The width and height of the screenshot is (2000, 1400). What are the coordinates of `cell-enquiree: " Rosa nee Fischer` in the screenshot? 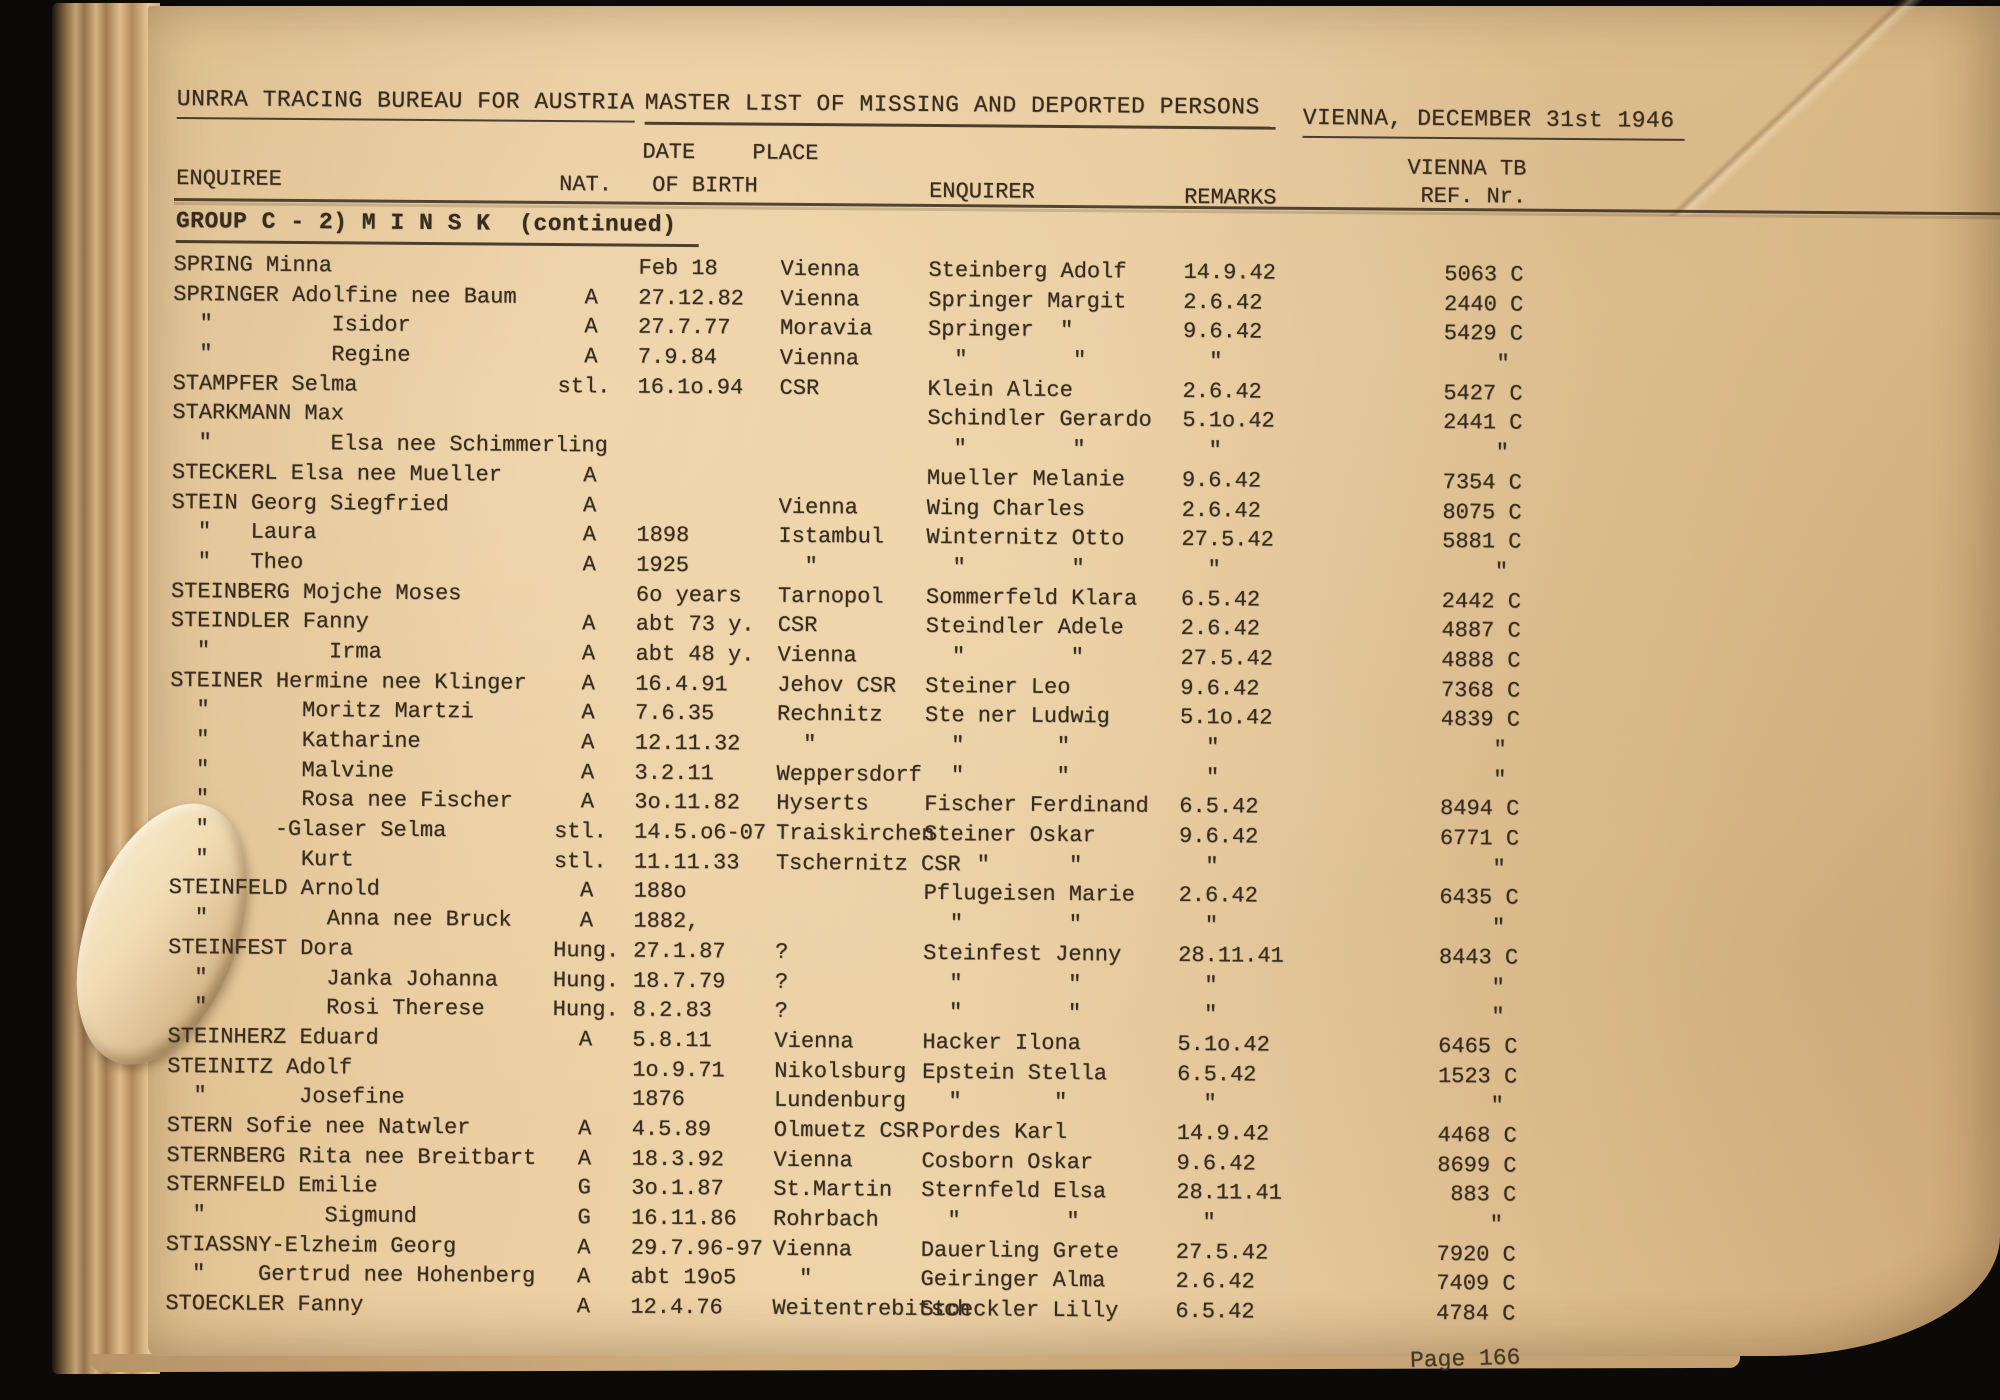 It's located at (341, 800).